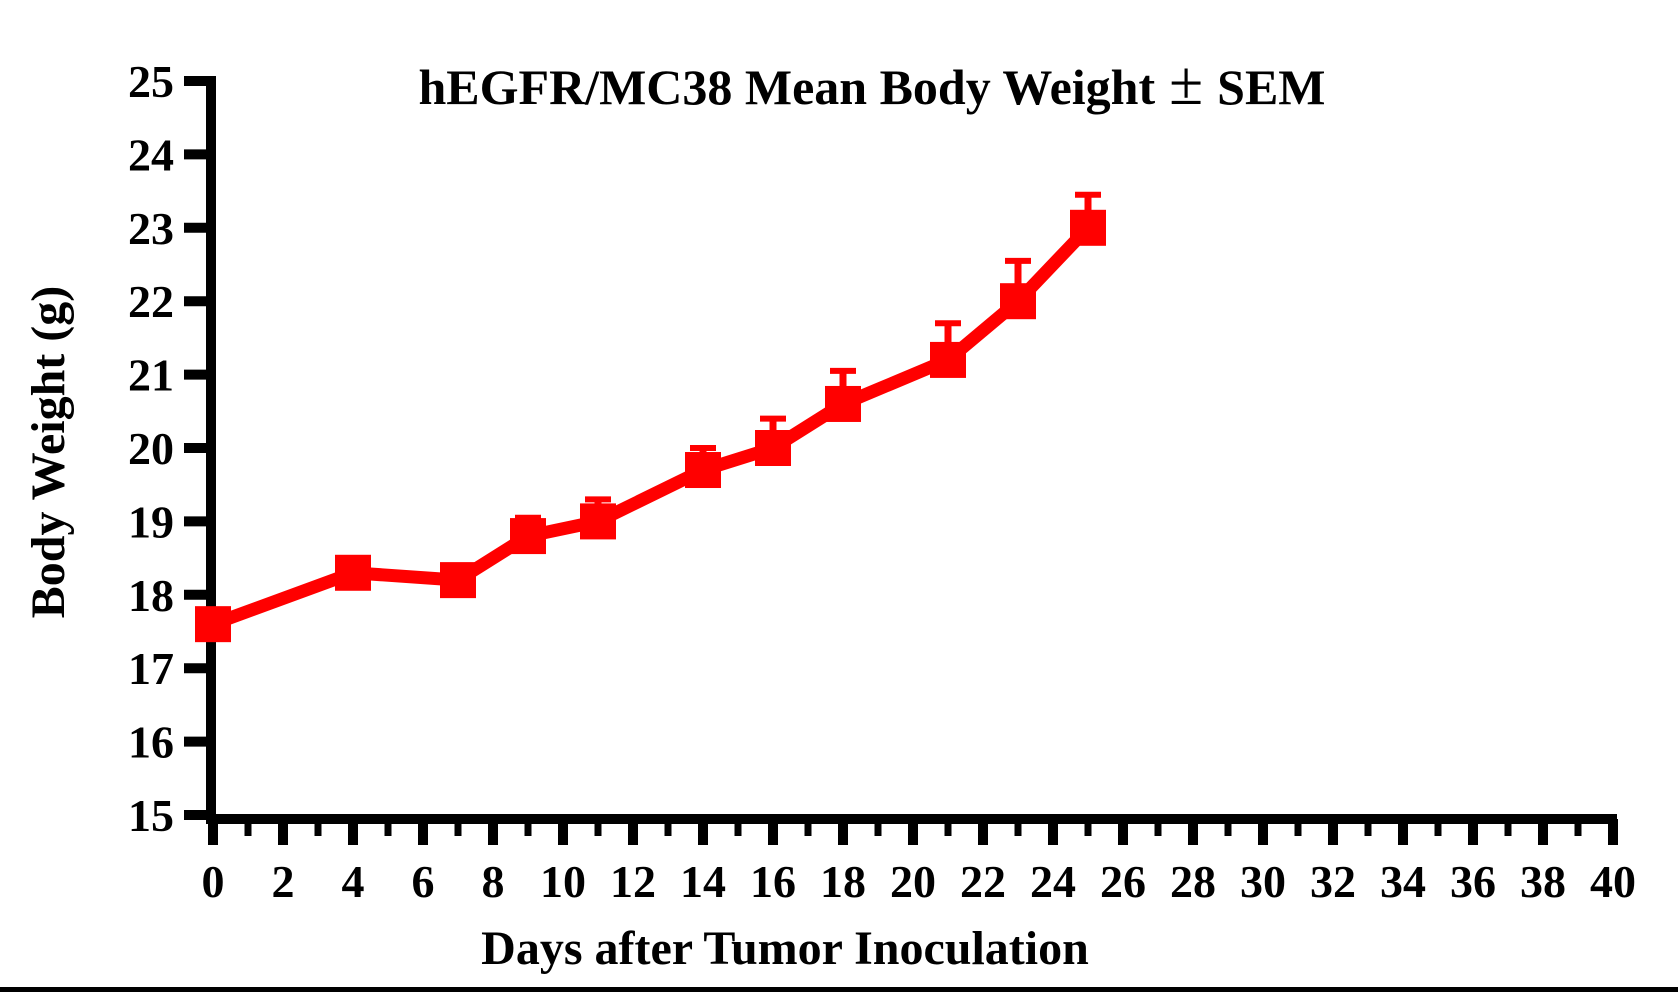 Image resolution: width=1678 pixels, height=994 pixels. What do you see at coordinates (151, 375) in the screenshot?
I see `y-tick-label: 21` at bounding box center [151, 375].